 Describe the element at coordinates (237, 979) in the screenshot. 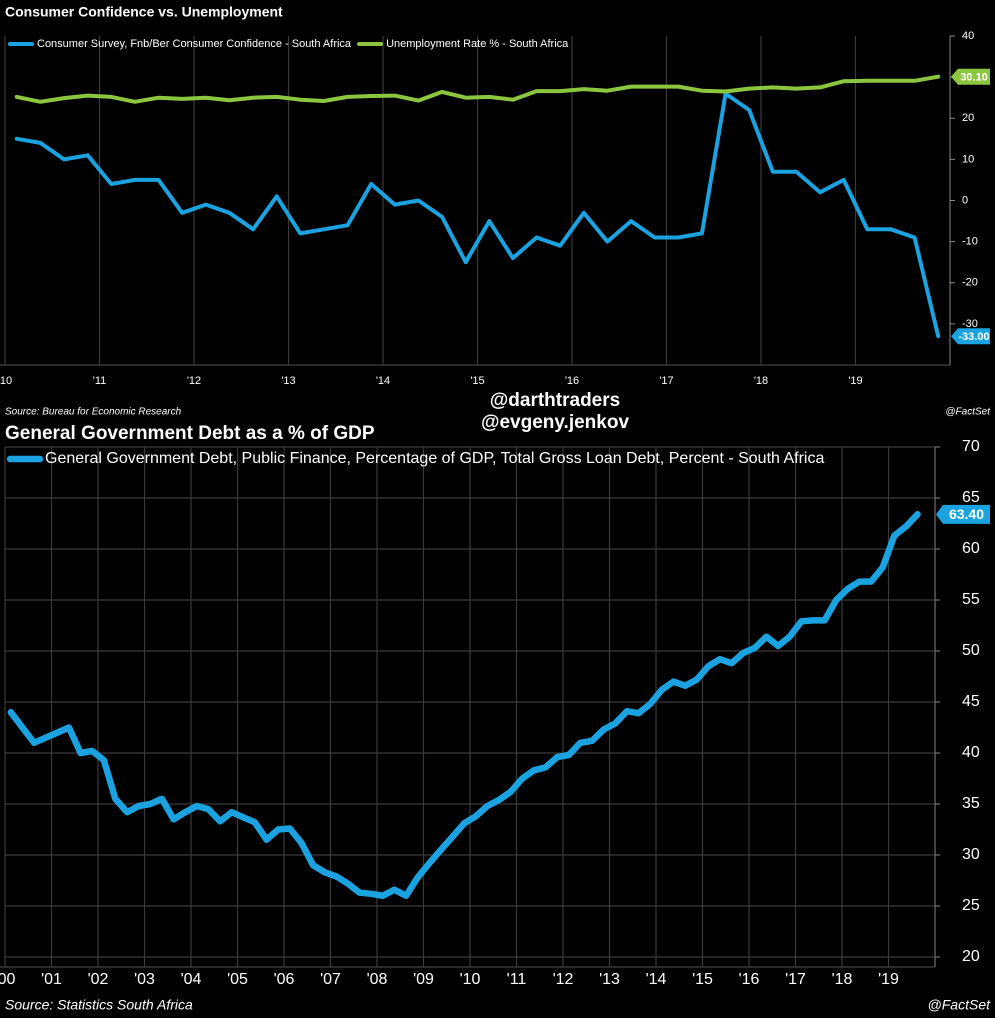

I see `x-tick-label: '05` at that location.